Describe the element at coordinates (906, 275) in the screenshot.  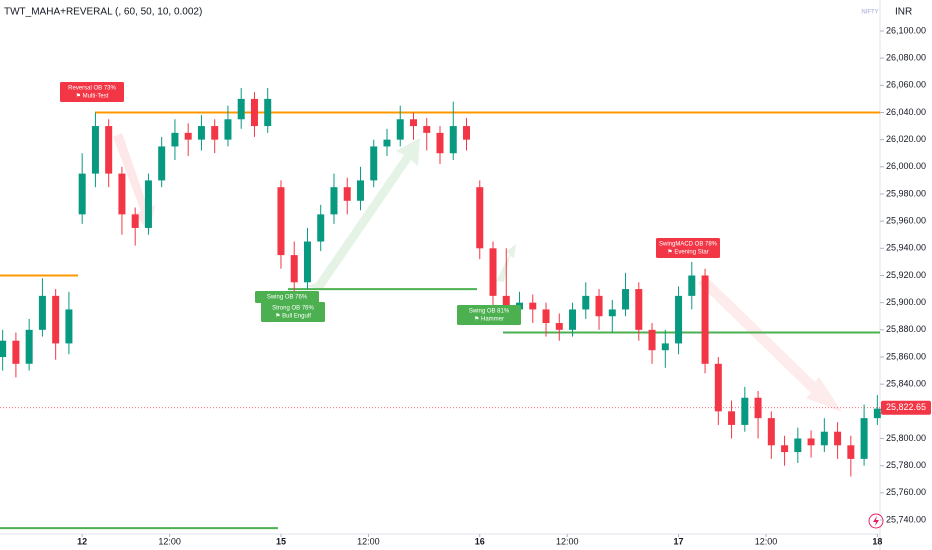
I see `y-tick-label: 25,920.00` at that location.